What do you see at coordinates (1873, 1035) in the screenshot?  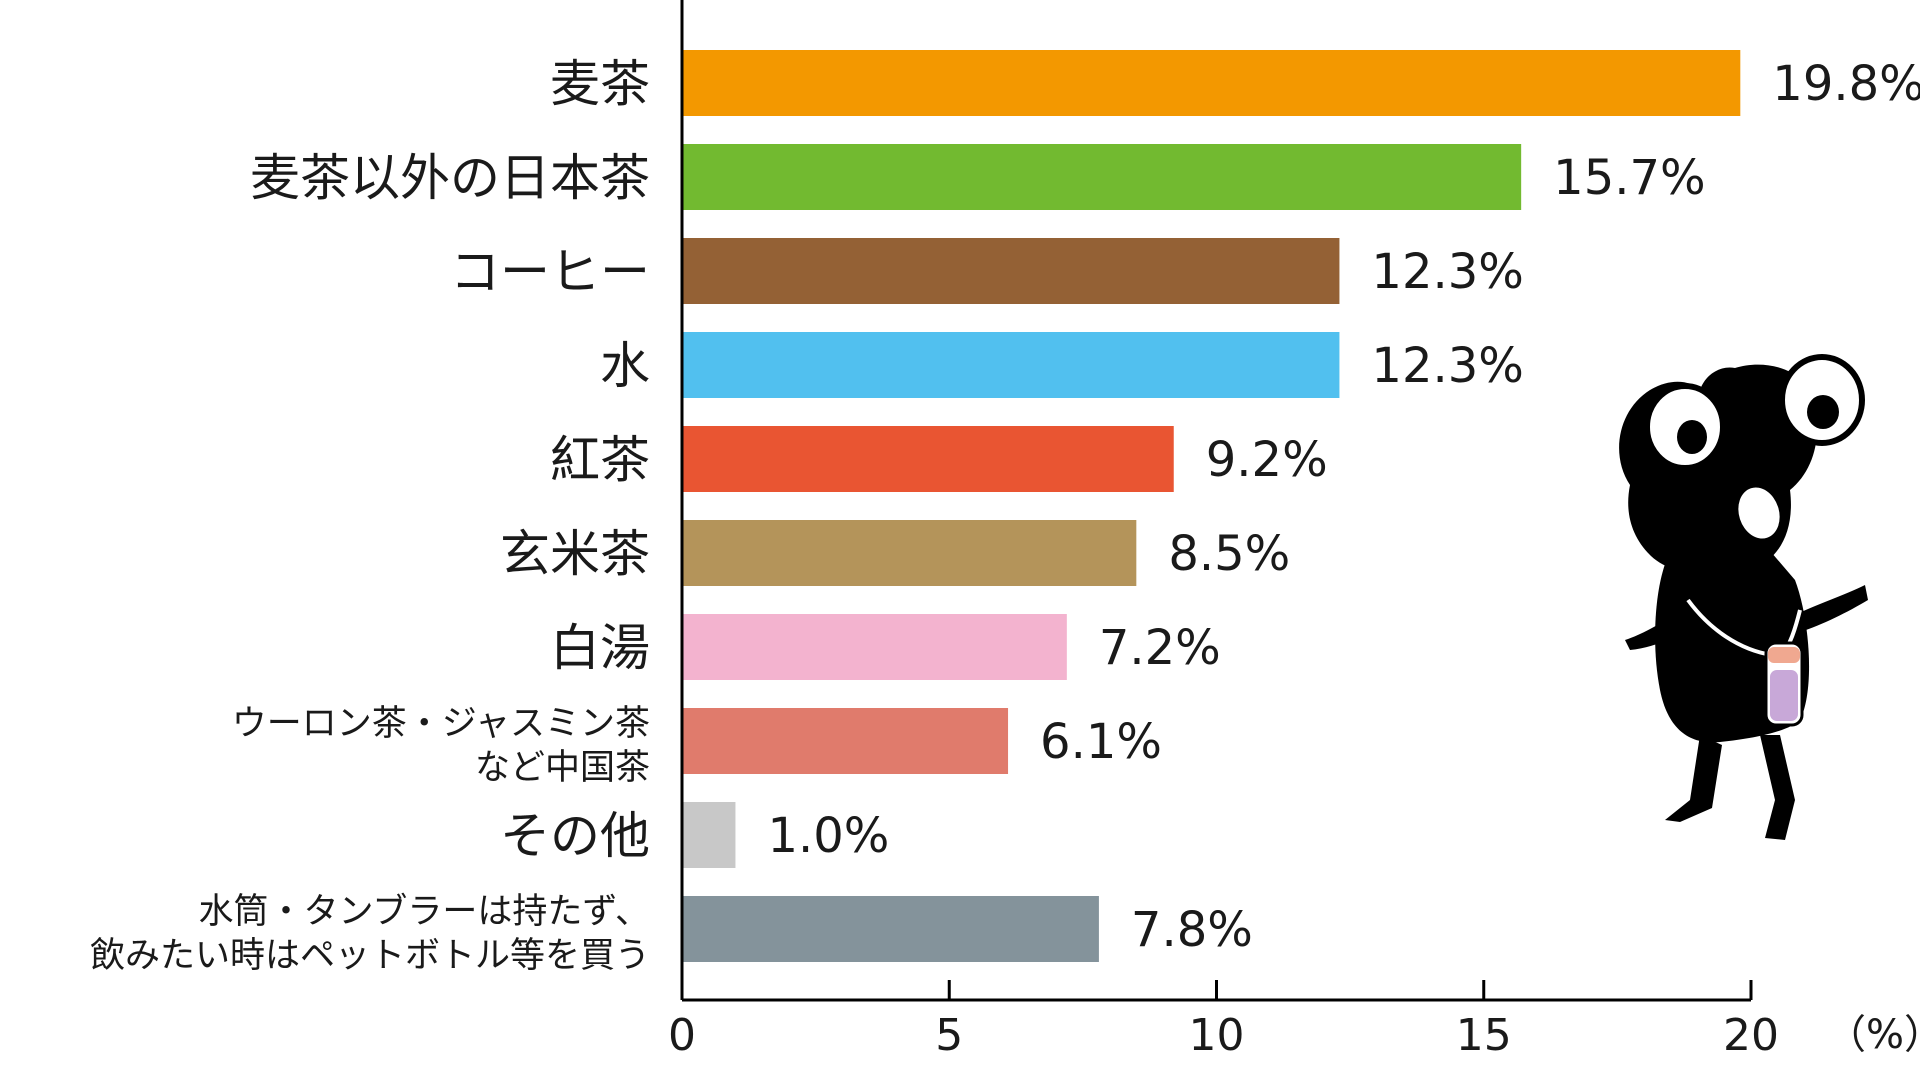 I see `x-unit-label: （%）` at bounding box center [1873, 1035].